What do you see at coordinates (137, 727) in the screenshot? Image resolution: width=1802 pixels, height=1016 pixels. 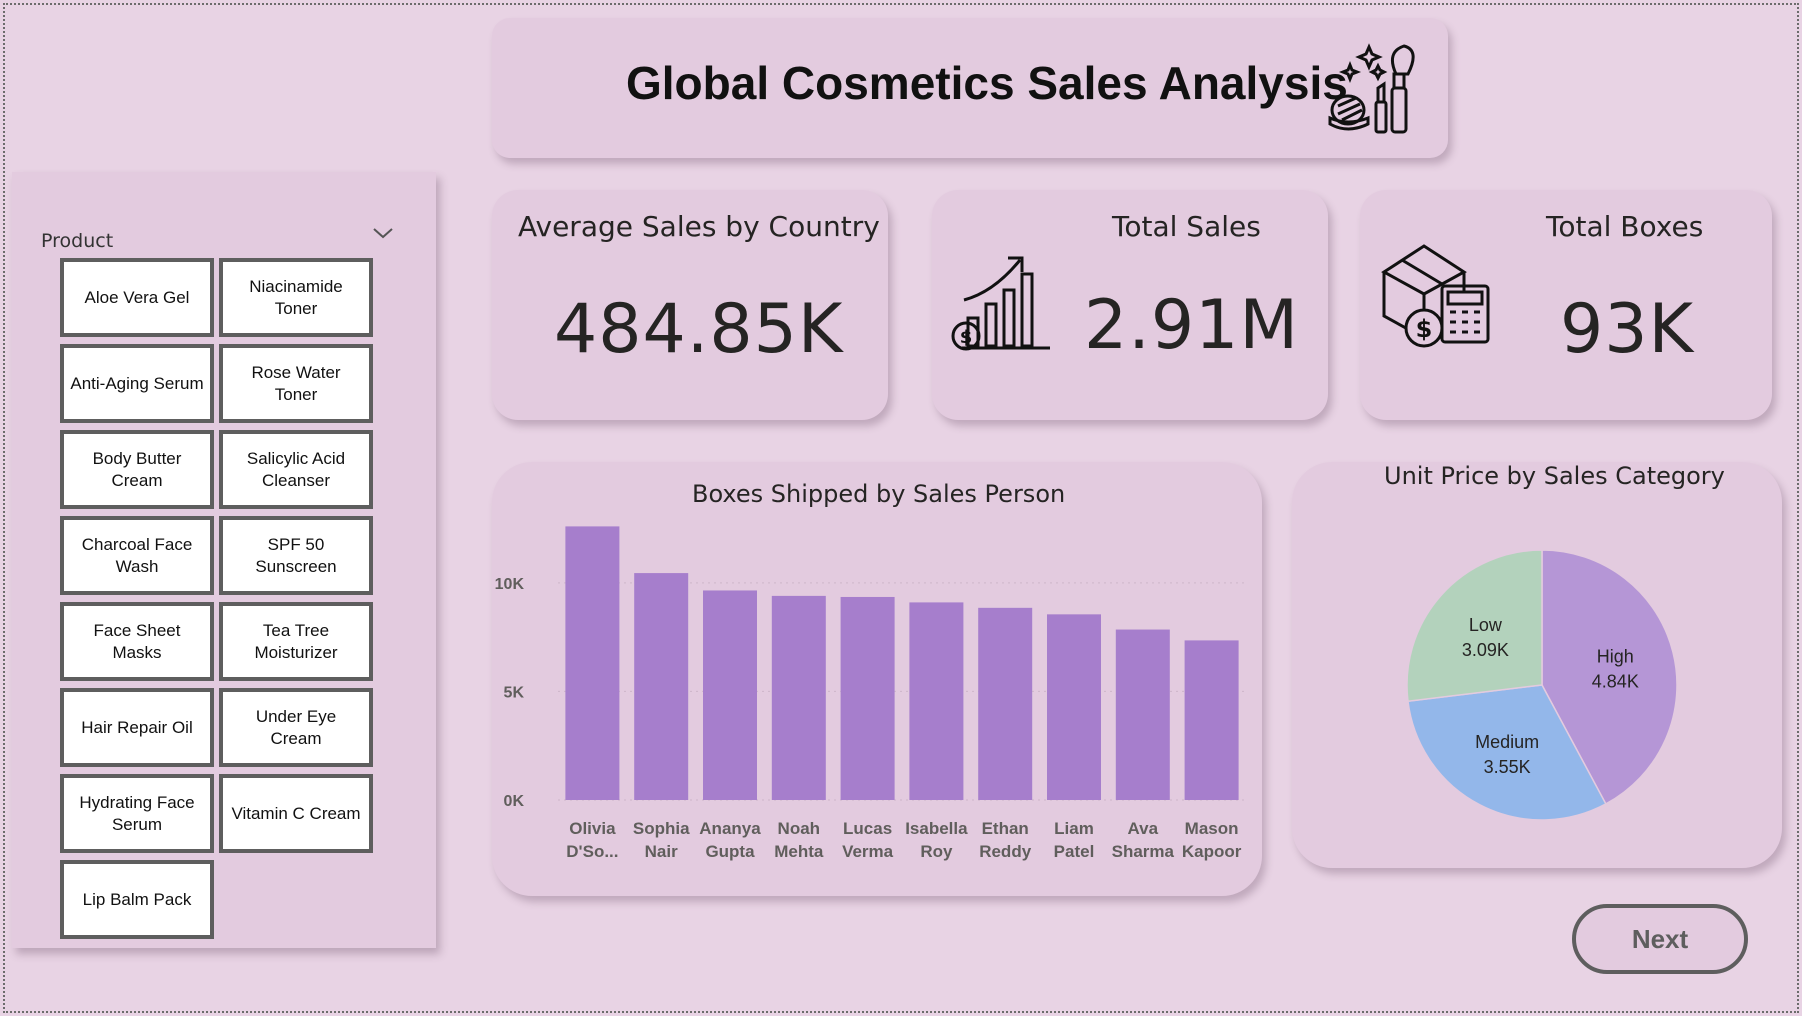 I see `slicer-item: Hair Repair Oil` at bounding box center [137, 727].